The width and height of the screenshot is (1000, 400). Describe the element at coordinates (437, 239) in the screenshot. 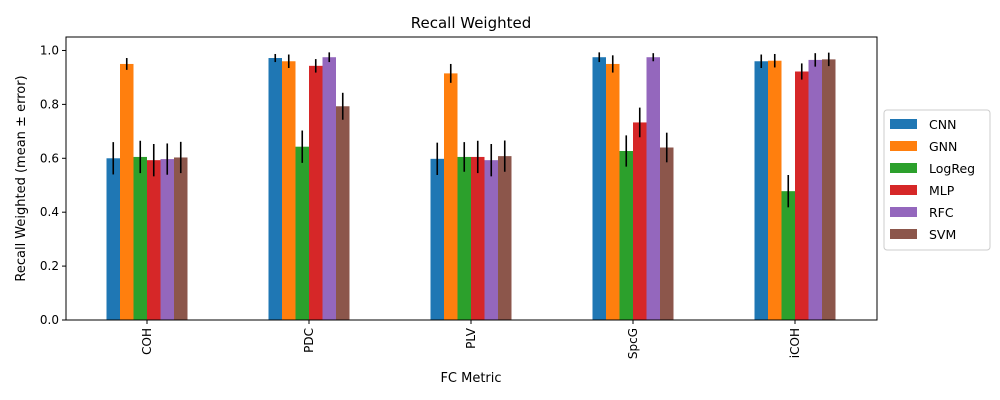

I see `bar-cnn-plv` at that location.